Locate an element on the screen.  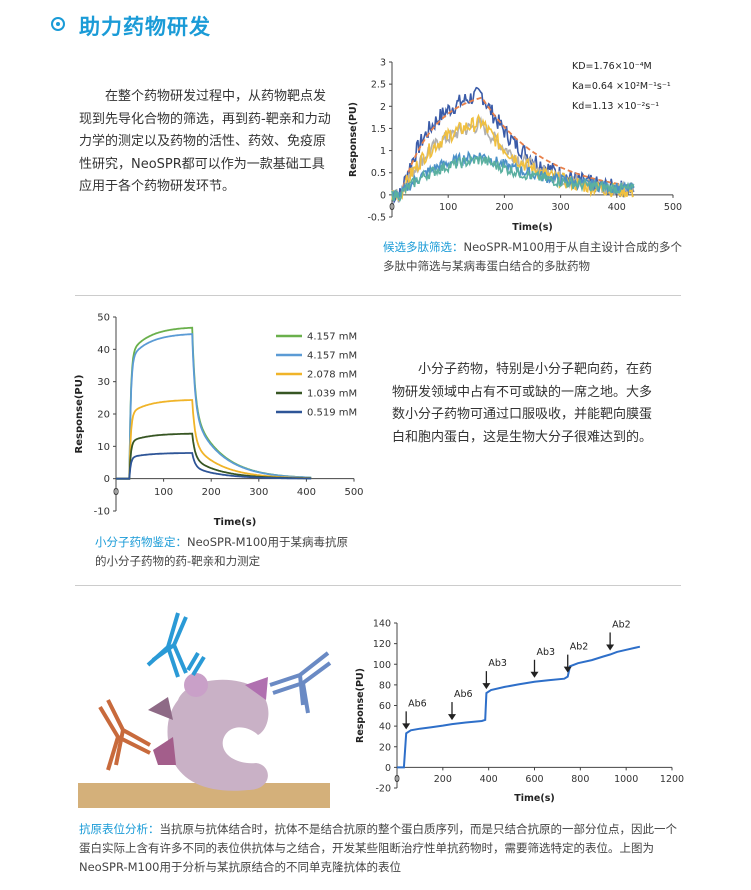
y-tick-label: 100 is located at coordinates (382, 665).